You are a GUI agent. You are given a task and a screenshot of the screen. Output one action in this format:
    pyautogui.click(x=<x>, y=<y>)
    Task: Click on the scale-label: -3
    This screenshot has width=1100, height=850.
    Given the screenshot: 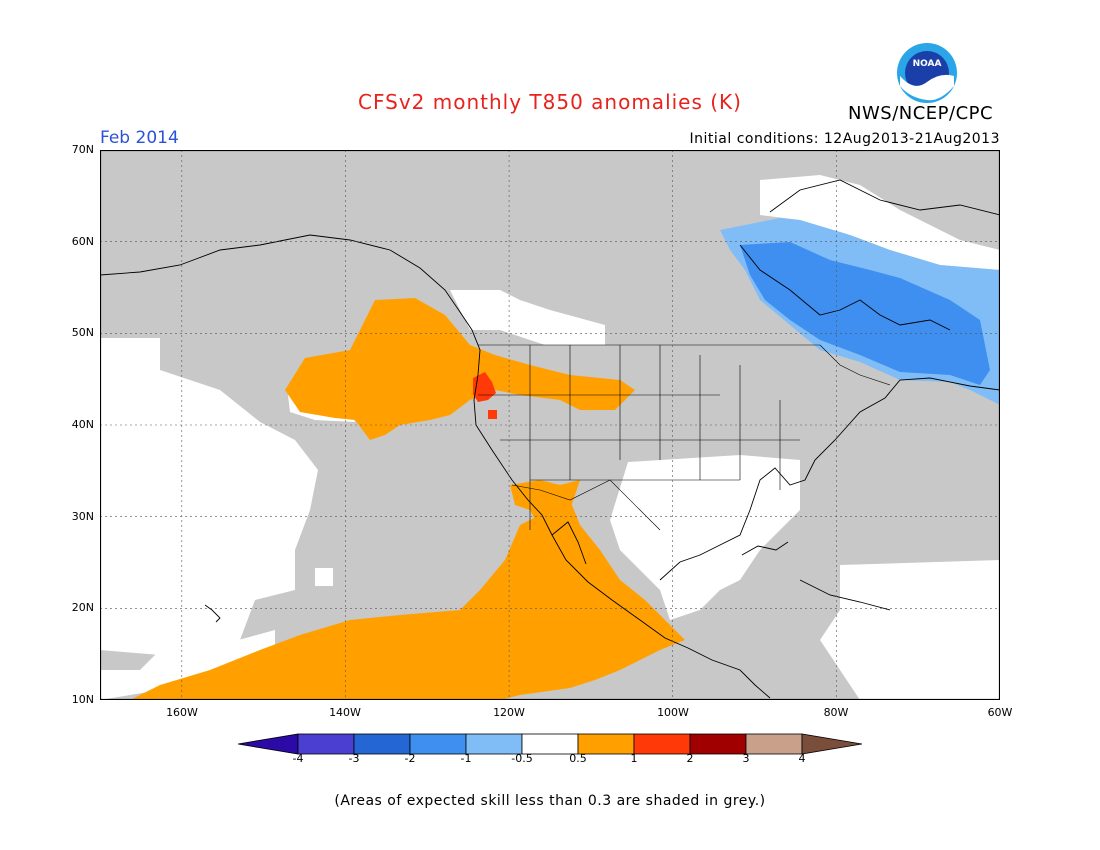 What is the action you would take?
    pyautogui.click(x=354, y=758)
    